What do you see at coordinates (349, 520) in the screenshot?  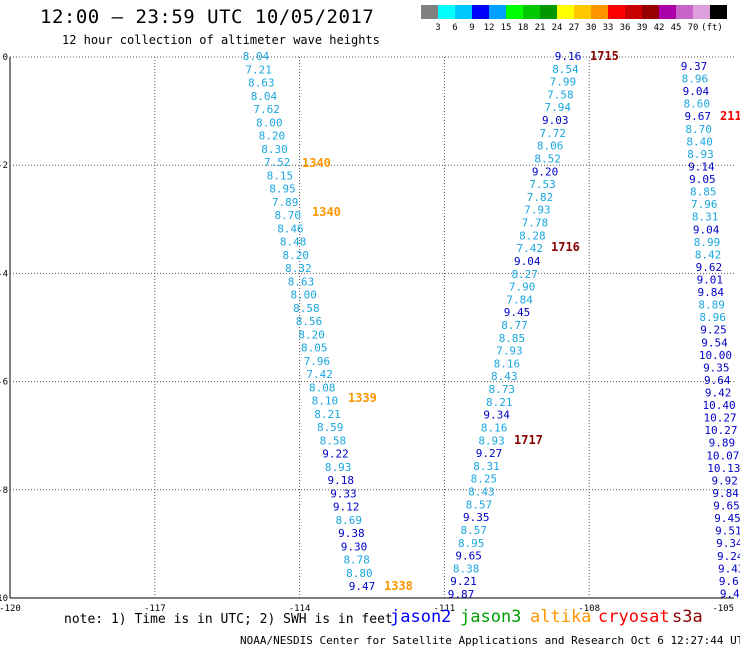 I see `swh-value: 8.69` at bounding box center [349, 520].